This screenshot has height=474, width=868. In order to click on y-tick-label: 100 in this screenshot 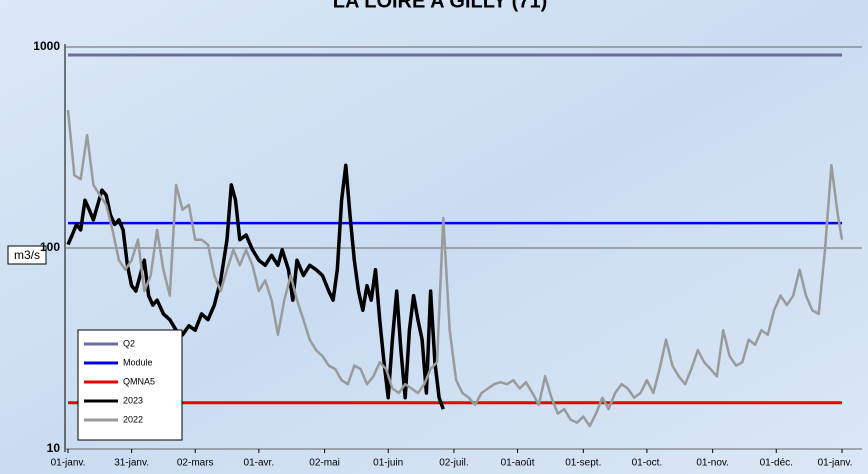, I will do `click(50, 247)`.